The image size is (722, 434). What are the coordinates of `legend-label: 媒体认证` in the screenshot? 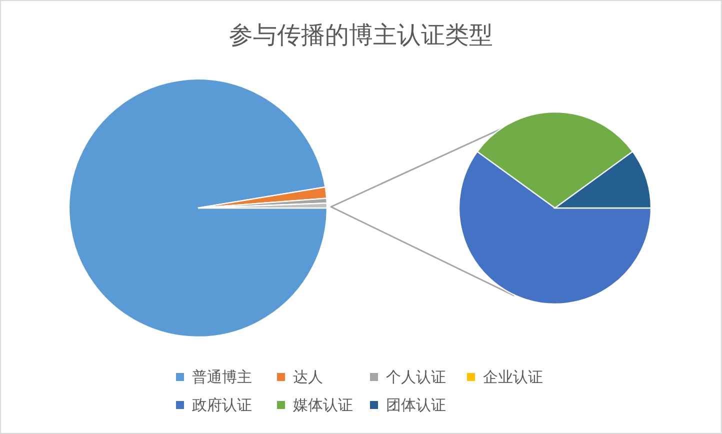 It's located at (323, 405).